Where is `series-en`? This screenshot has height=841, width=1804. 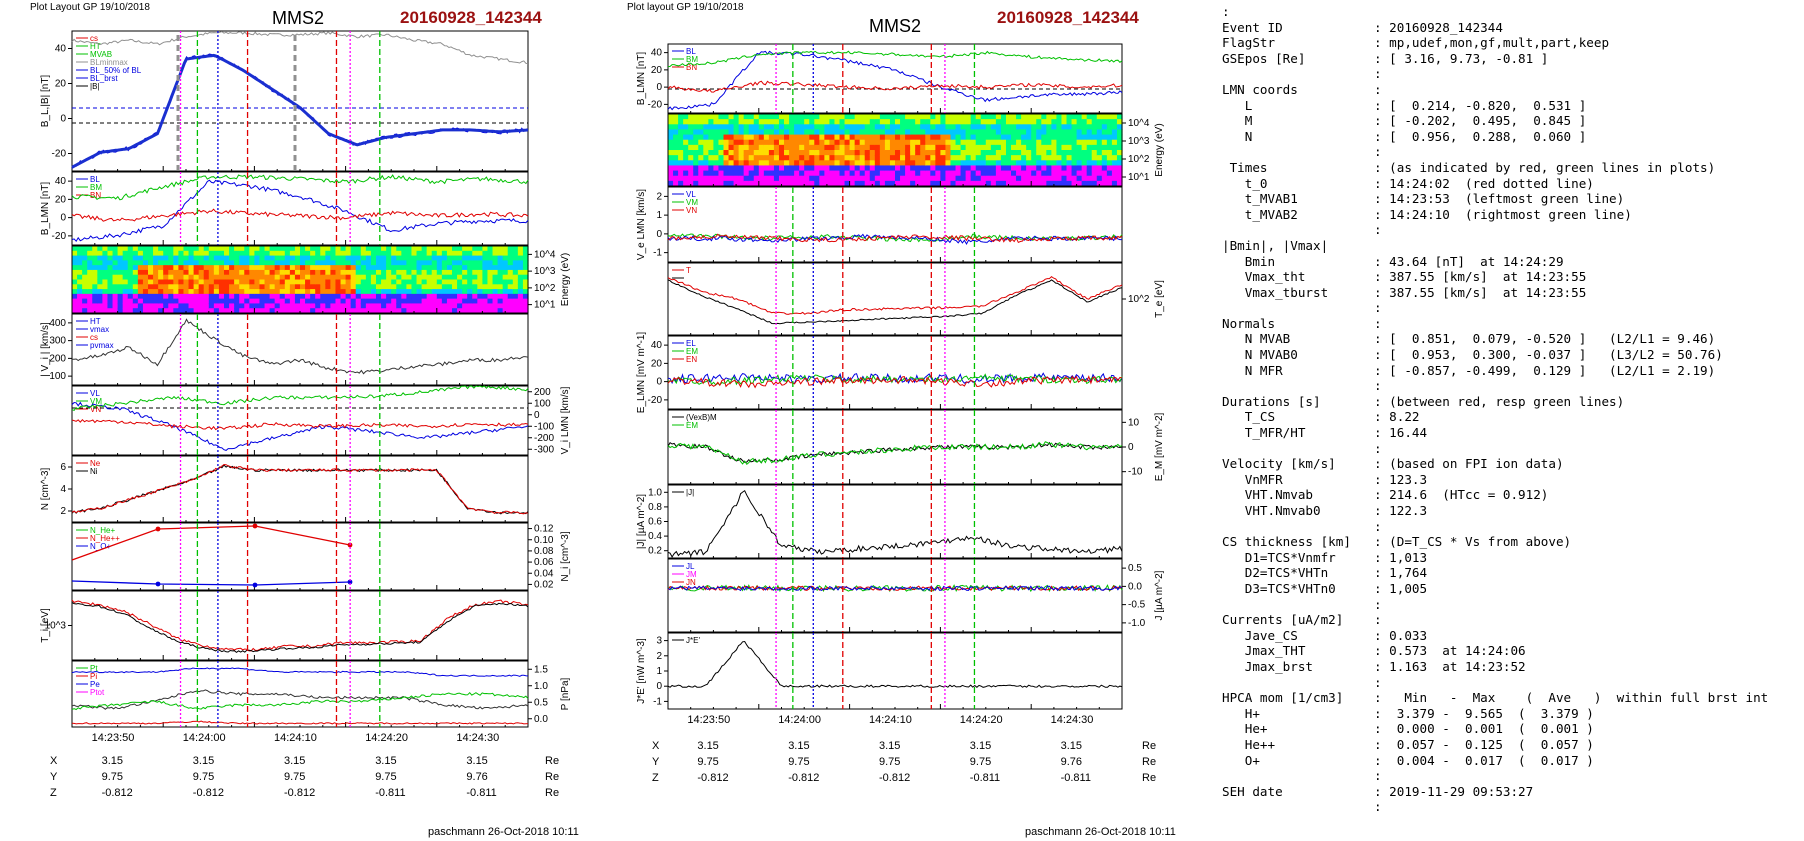 series-en is located at coordinates (895, 382).